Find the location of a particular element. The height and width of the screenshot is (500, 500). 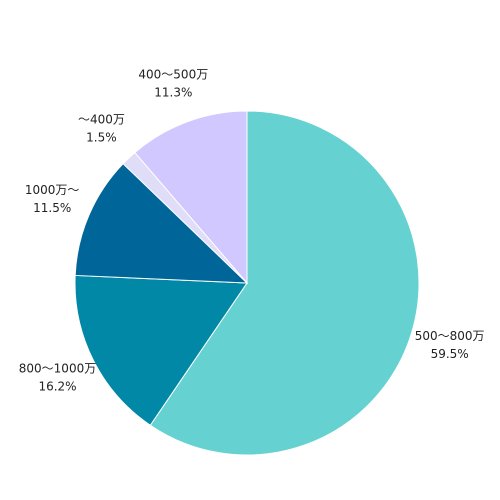

slice-value-label: 59.5% is located at coordinates (450, 354).